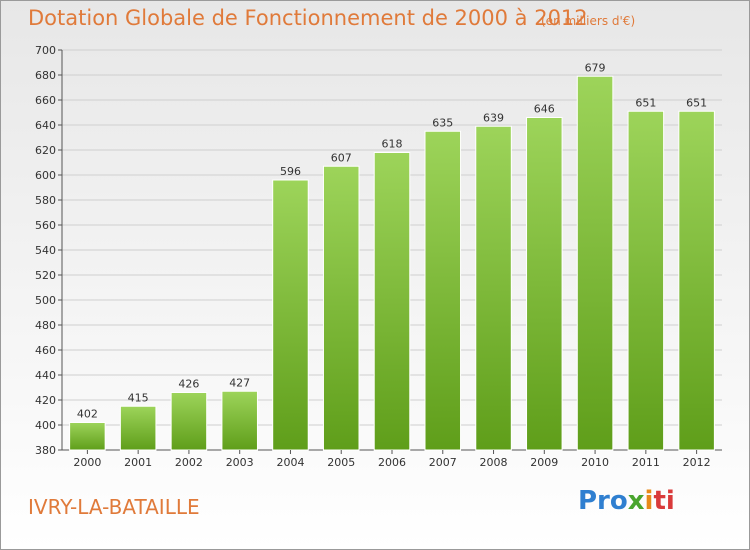  What do you see at coordinates (443, 462) in the screenshot?
I see `x-tick-label: 2007` at bounding box center [443, 462].